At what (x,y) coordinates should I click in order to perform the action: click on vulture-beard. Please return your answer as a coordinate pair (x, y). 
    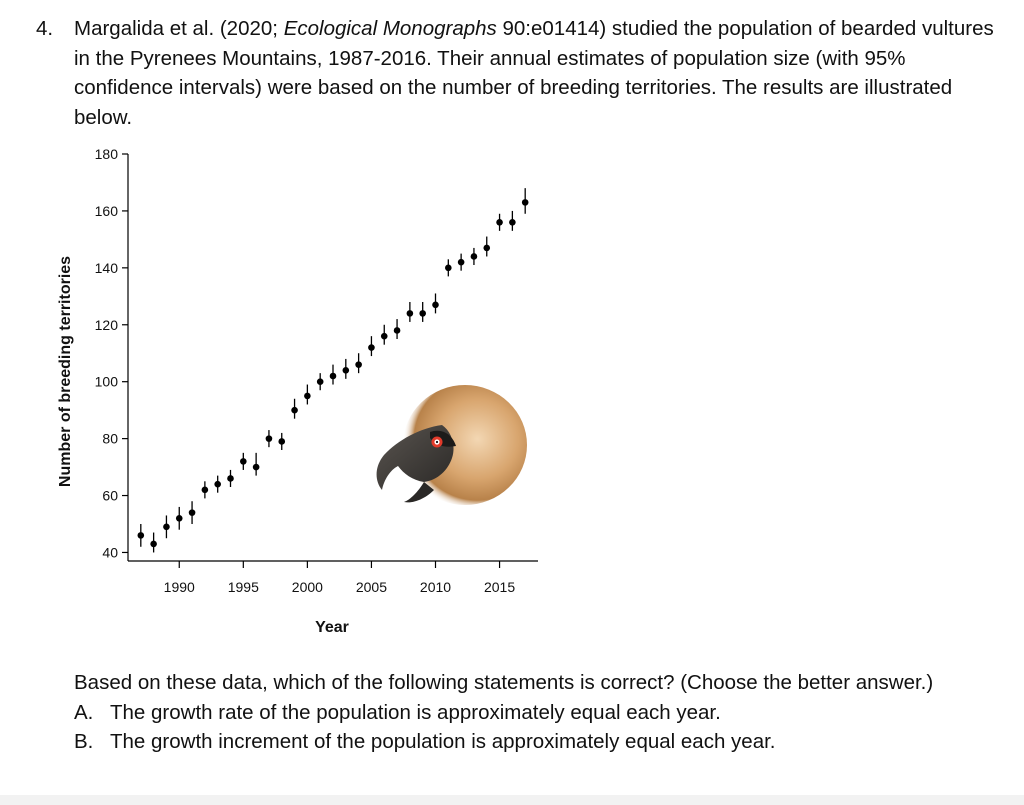
    Looking at the image, I should click on (419, 492).